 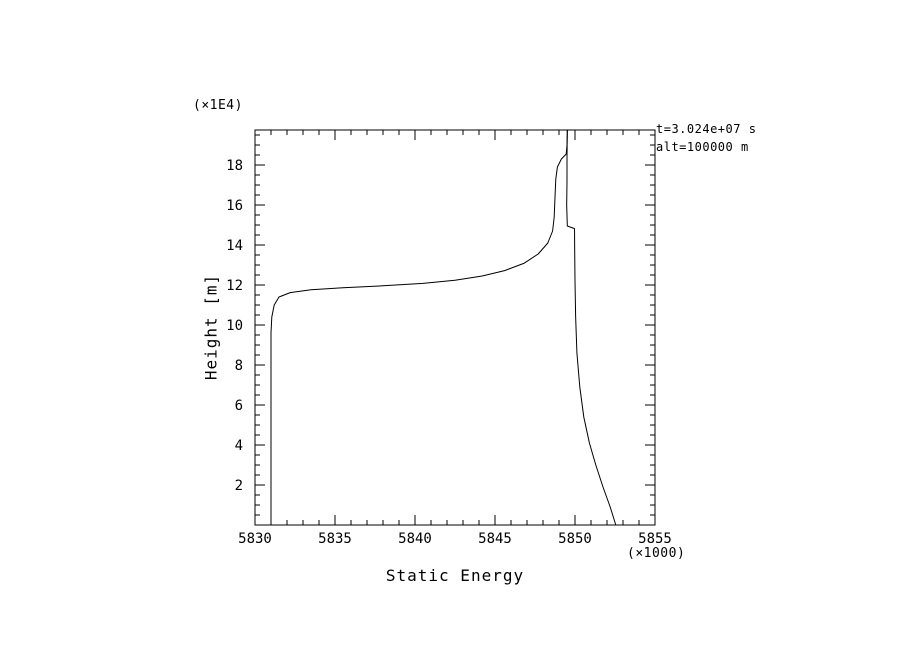 I want to click on y-axis-unit-label: (×1E4), so click(x=218, y=105).